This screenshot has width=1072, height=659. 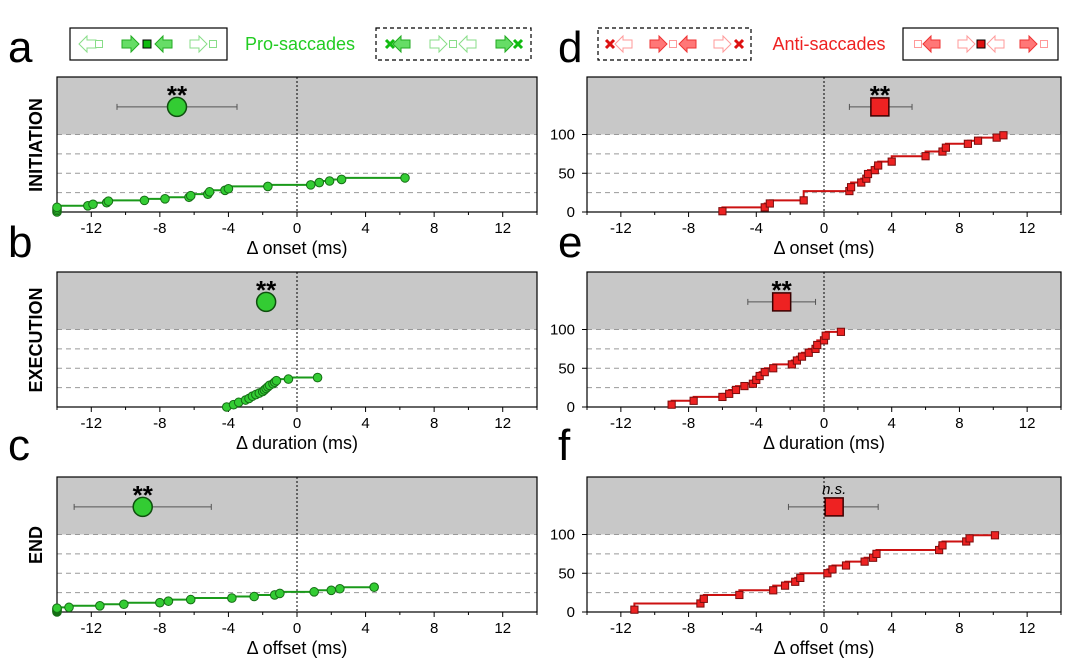 What do you see at coordinates (823, 248) in the screenshot?
I see `x-axis-label: Δ onset (ms)` at bounding box center [823, 248].